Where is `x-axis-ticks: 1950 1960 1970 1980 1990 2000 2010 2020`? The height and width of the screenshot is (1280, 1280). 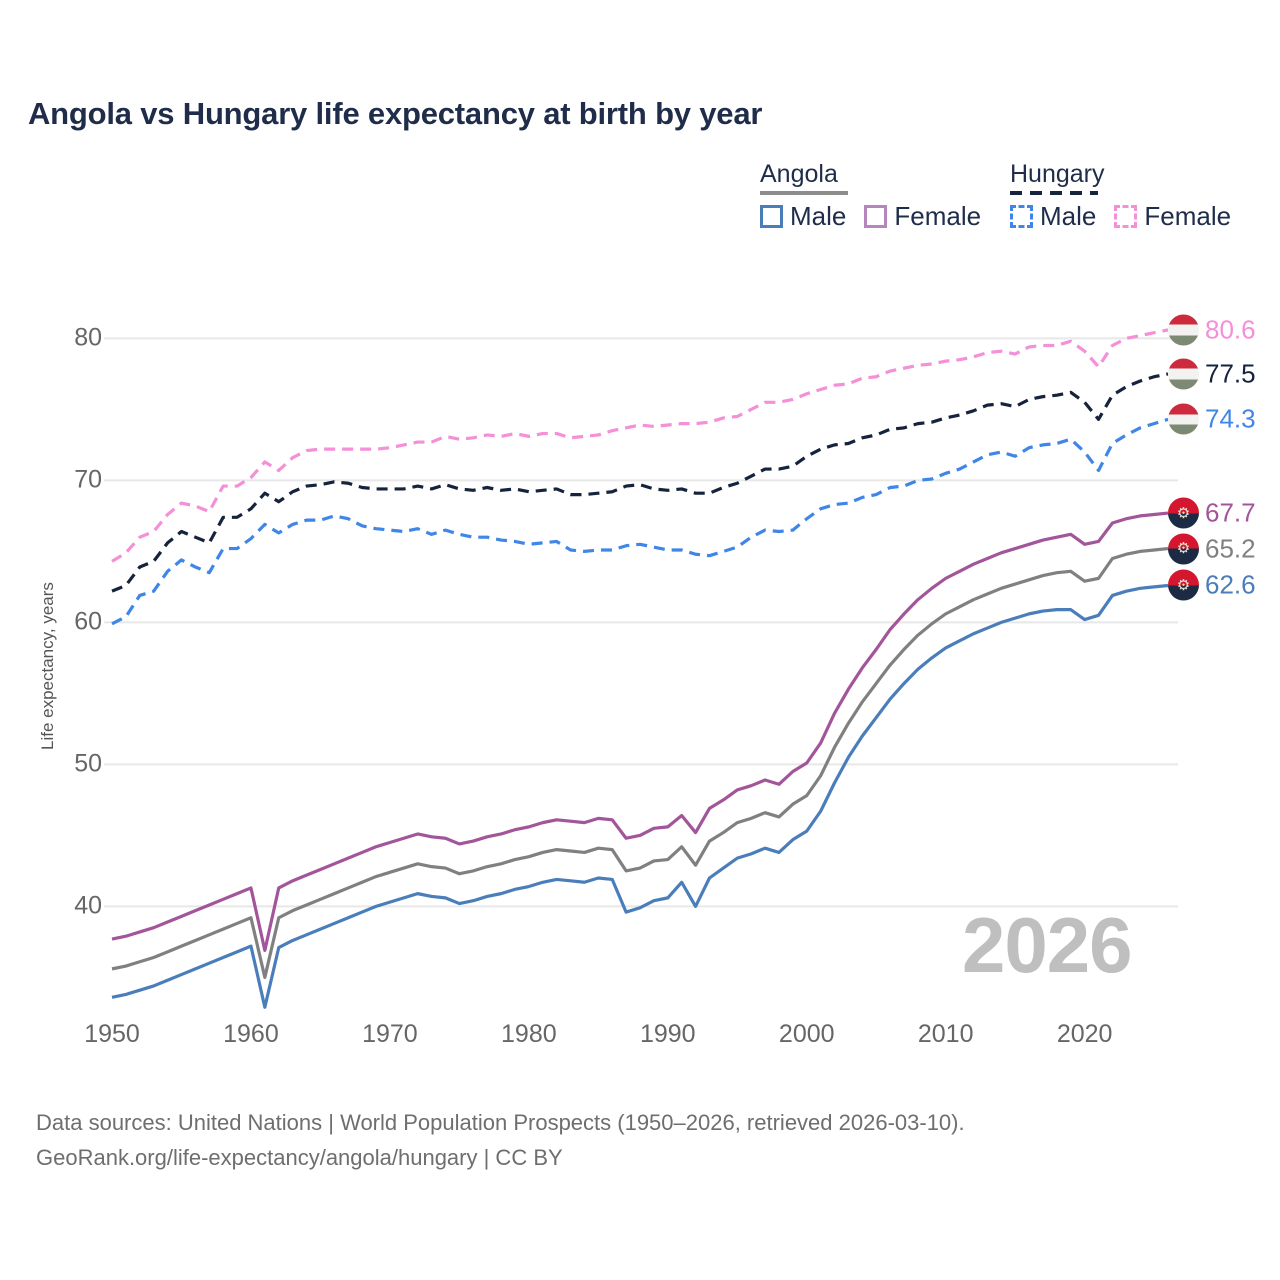
x-axis-ticks: 1950 1960 1970 1980 1990 2000 2010 2020 is located at coordinates (640, 1040).